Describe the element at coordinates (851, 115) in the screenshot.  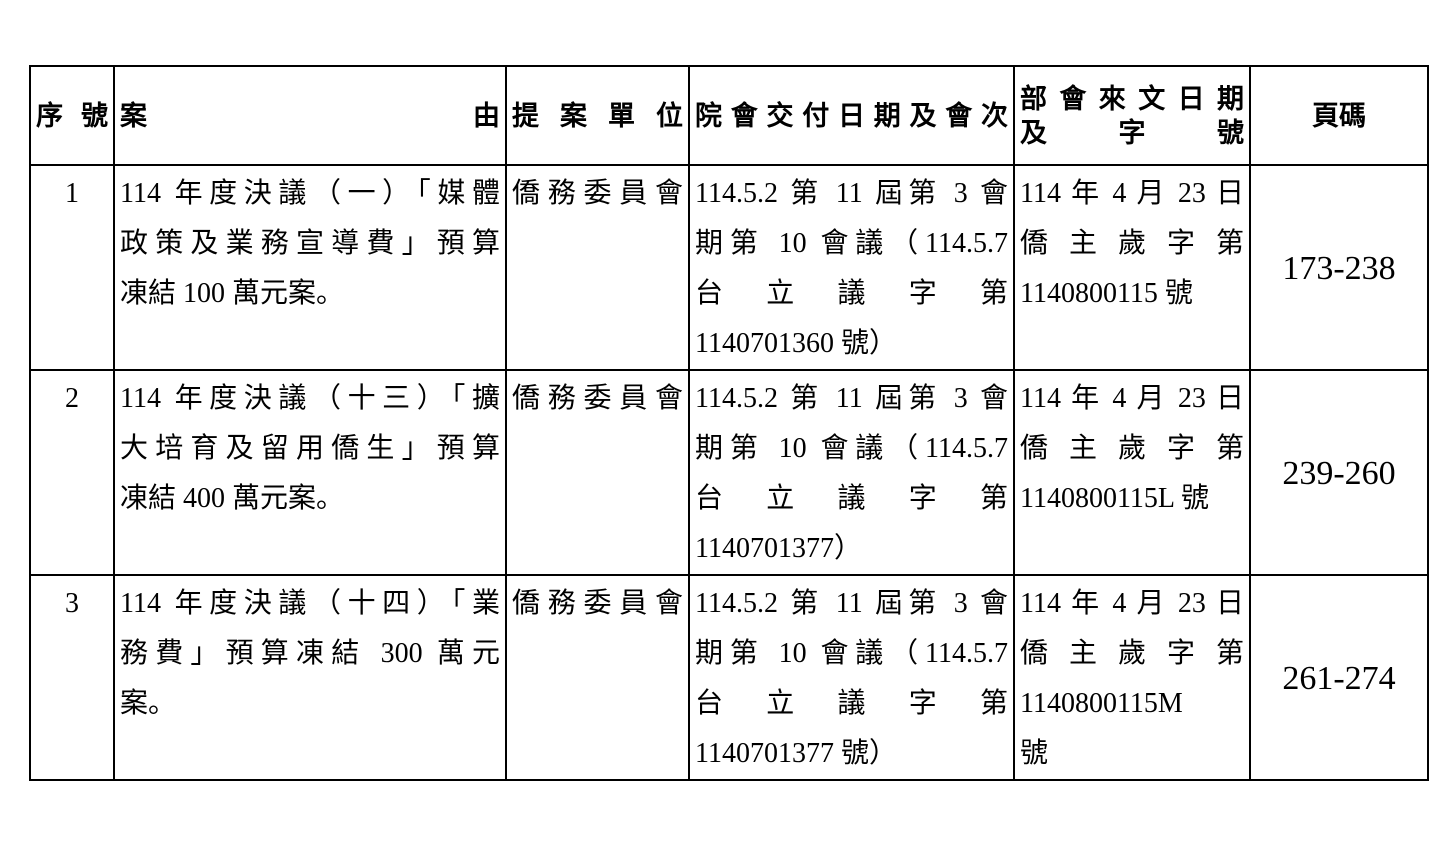
I see `header-session: 院會交付日期及會次` at that location.